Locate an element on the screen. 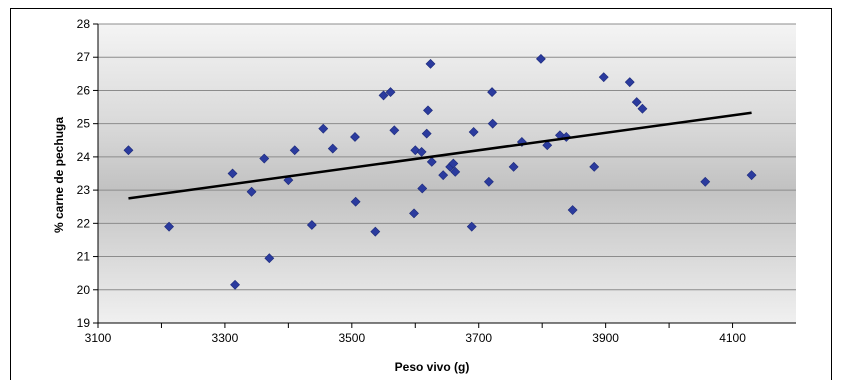 The image size is (841, 381). y-tick-label: 20 is located at coordinates (84, 290).